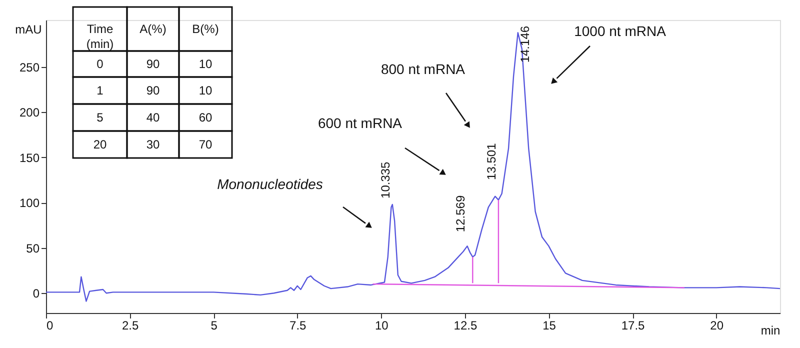 The height and width of the screenshot is (348, 800). Describe the element at coordinates (381, 325) in the screenshot. I see `x-tick-label: 10` at that location.